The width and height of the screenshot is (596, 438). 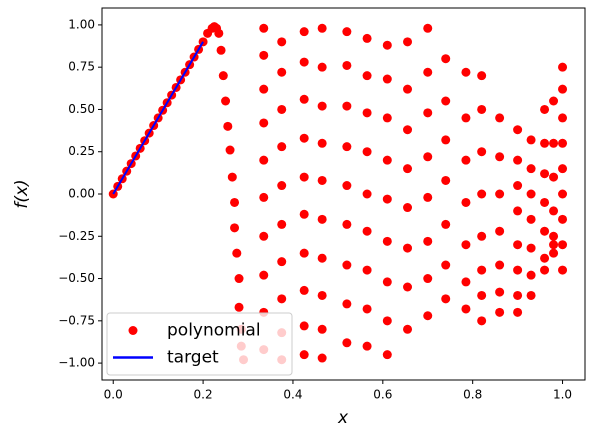 I want to click on y-axis-label: f(x), so click(x=22, y=193).